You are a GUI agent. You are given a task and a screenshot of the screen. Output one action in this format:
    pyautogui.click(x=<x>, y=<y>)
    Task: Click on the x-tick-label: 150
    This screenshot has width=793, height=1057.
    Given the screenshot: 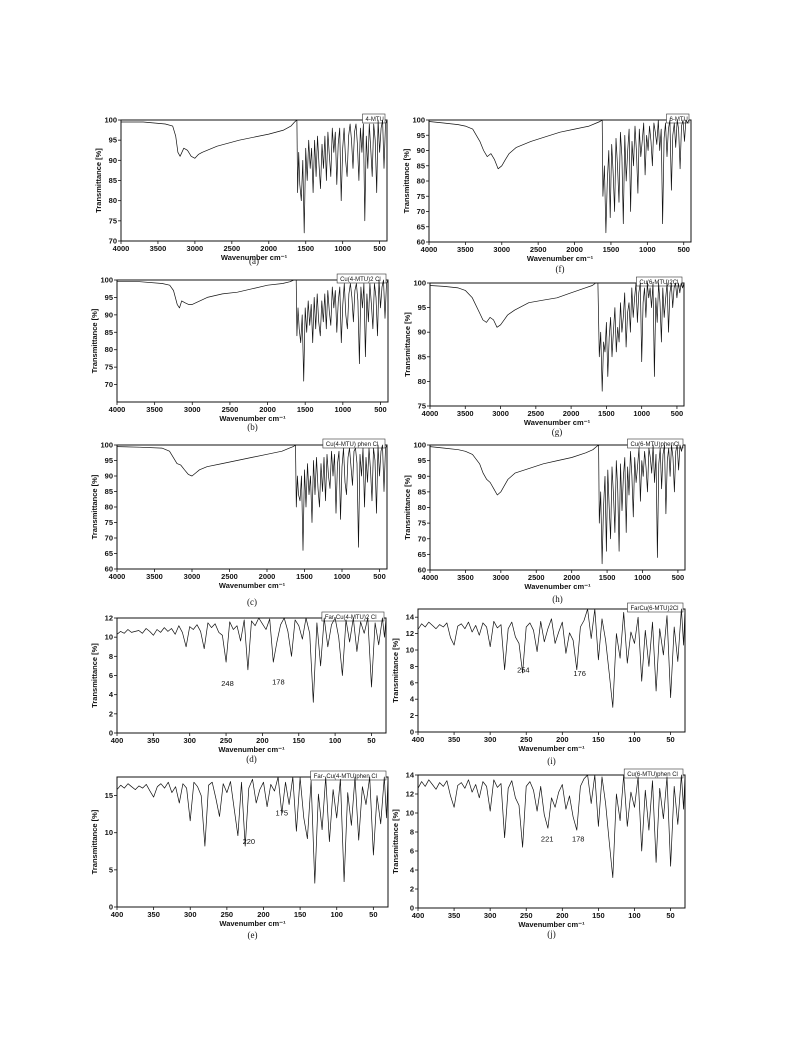 What is the action you would take?
    pyautogui.click(x=598, y=915)
    